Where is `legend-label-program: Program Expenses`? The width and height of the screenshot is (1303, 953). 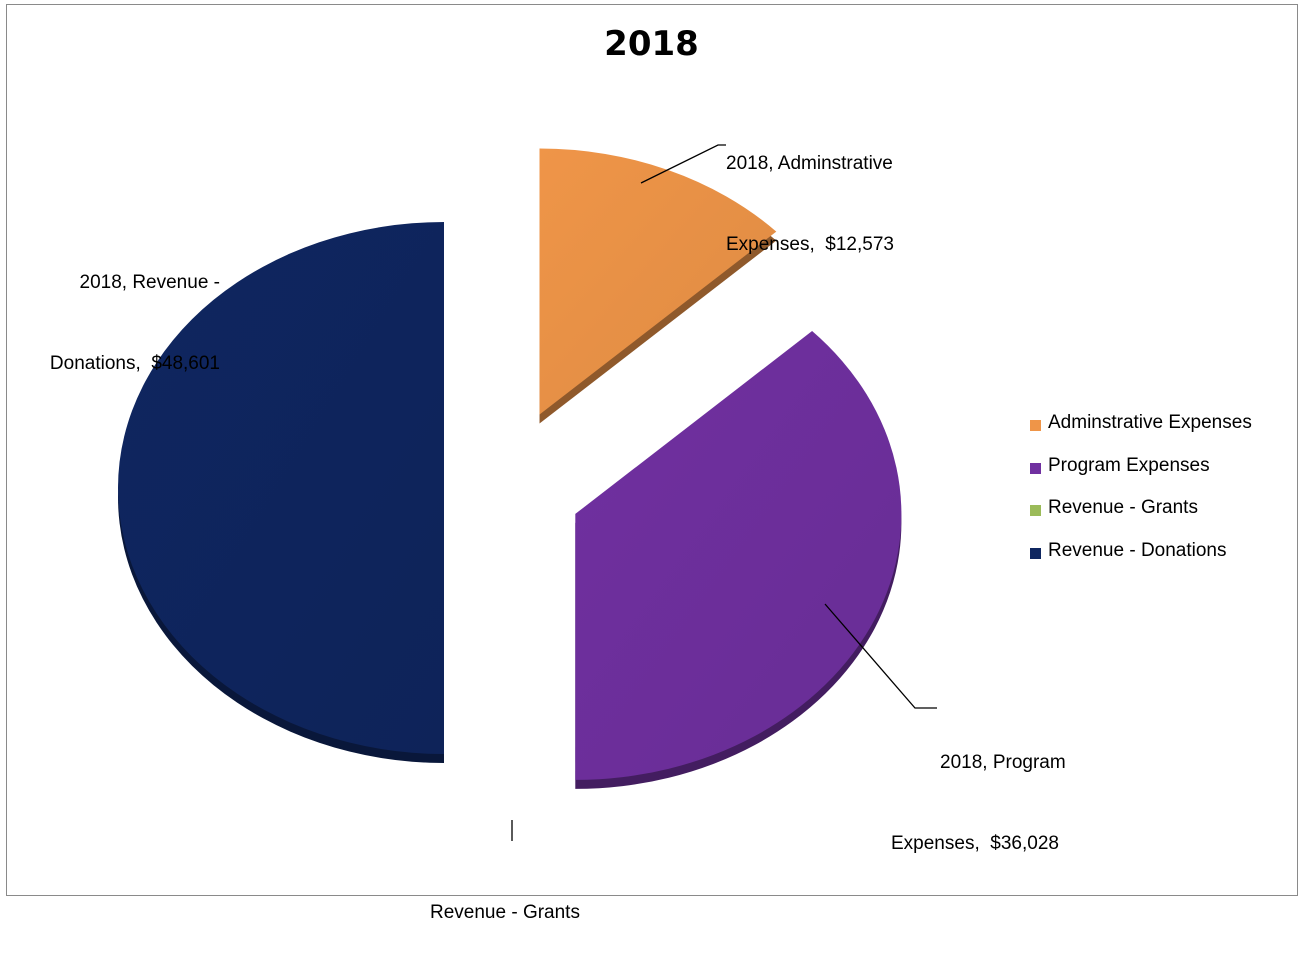 legend-label-program: Program Expenses is located at coordinates (1129, 465).